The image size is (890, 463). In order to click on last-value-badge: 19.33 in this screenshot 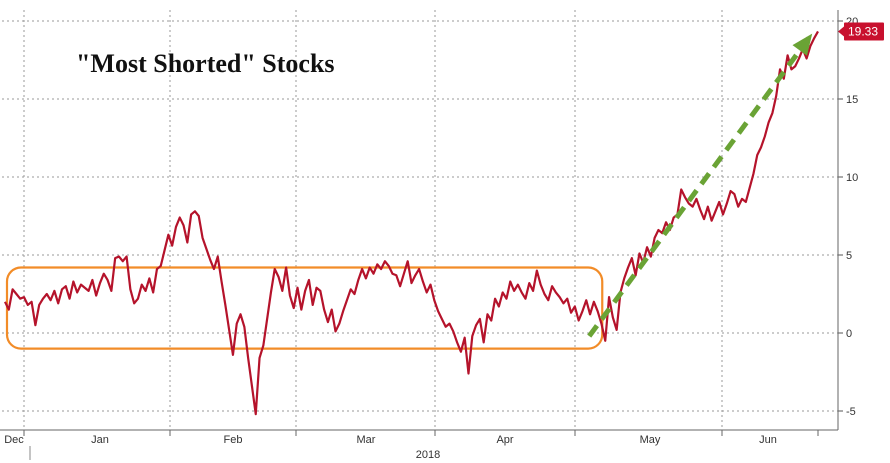, I will do `click(861, 31)`.